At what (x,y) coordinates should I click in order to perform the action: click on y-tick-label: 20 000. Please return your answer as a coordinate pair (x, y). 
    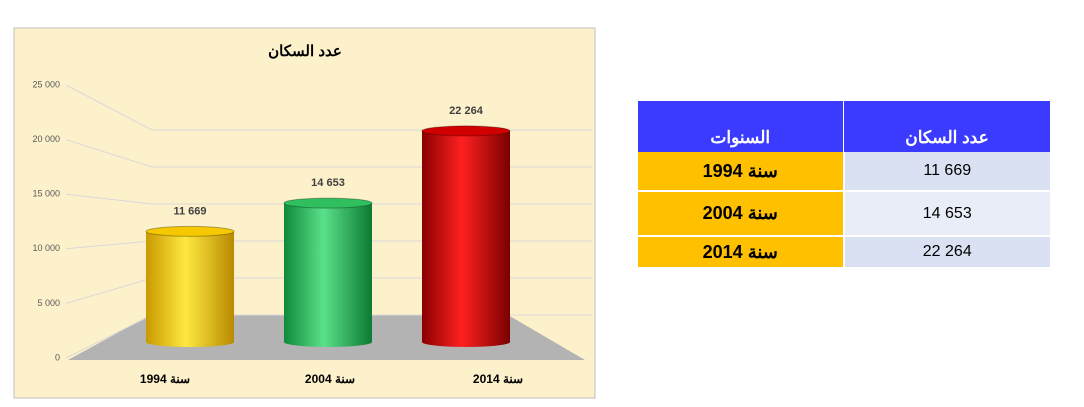
    Looking at the image, I should click on (46, 139).